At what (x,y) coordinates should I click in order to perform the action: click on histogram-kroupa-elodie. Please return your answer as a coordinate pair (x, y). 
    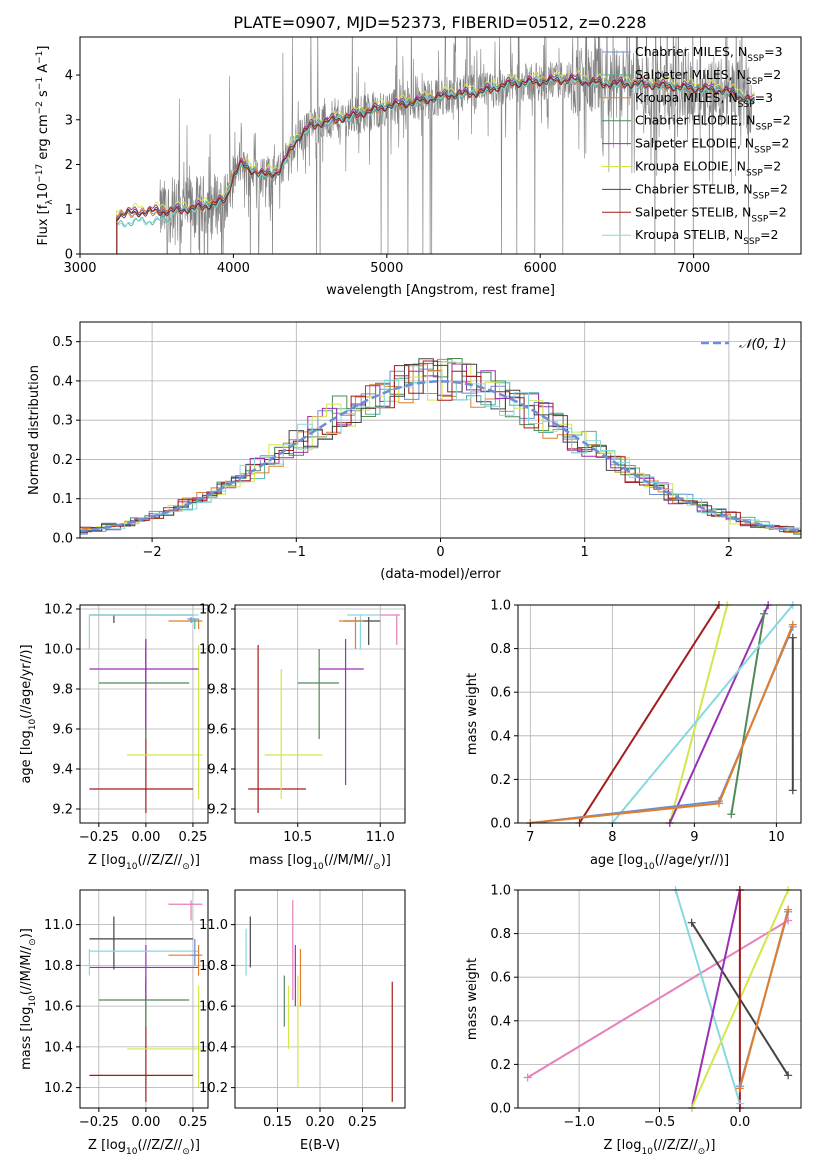
    Looking at the image, I should click on (441, 447).